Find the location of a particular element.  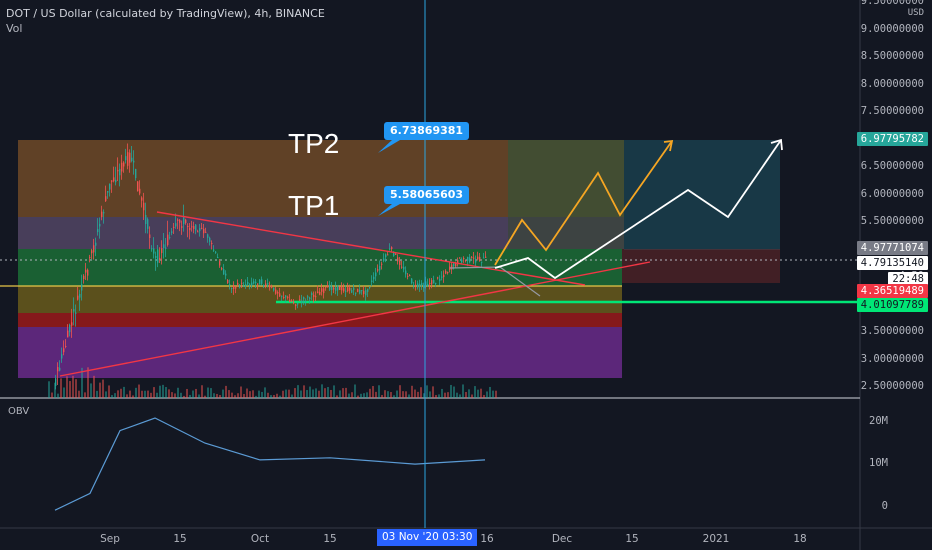

price-tick: 3.00000000 is located at coordinates (892, 358).